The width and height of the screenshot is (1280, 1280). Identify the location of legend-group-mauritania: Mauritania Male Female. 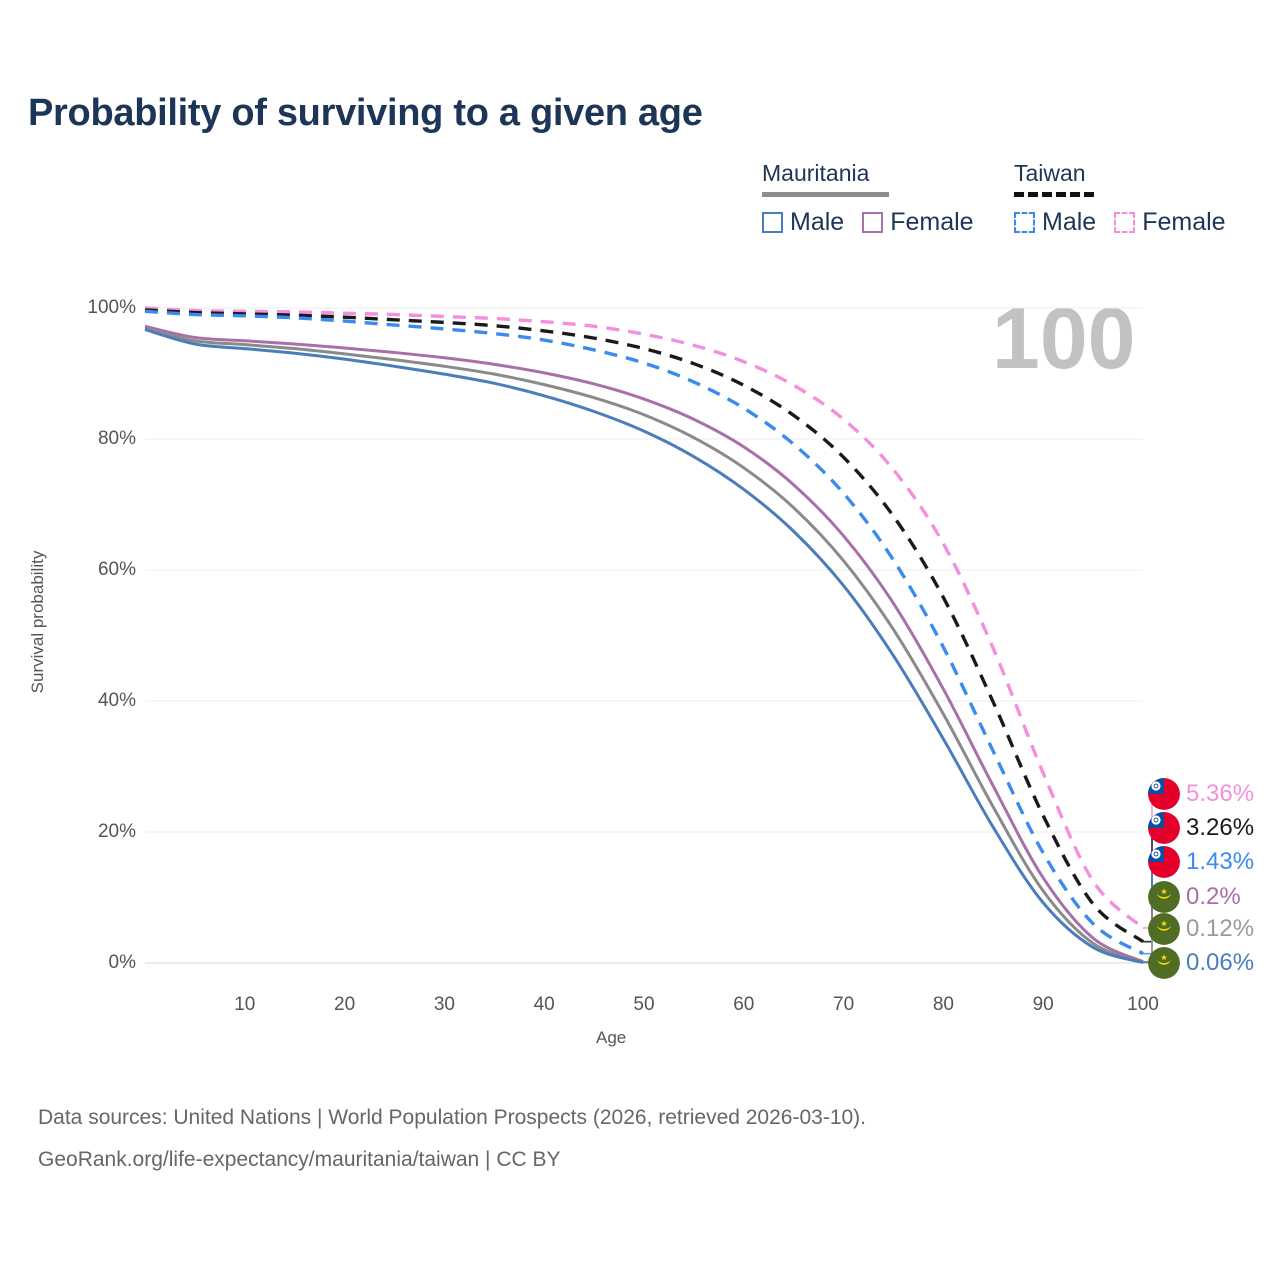
(868, 198).